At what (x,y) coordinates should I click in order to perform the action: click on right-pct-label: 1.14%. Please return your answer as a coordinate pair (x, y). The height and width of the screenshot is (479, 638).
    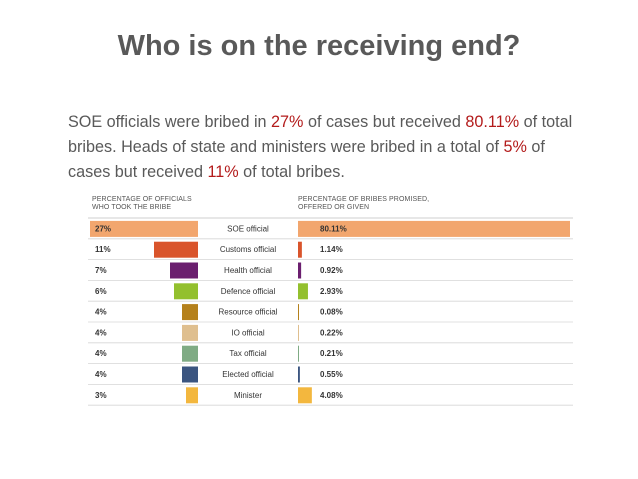
    Looking at the image, I should click on (331, 249).